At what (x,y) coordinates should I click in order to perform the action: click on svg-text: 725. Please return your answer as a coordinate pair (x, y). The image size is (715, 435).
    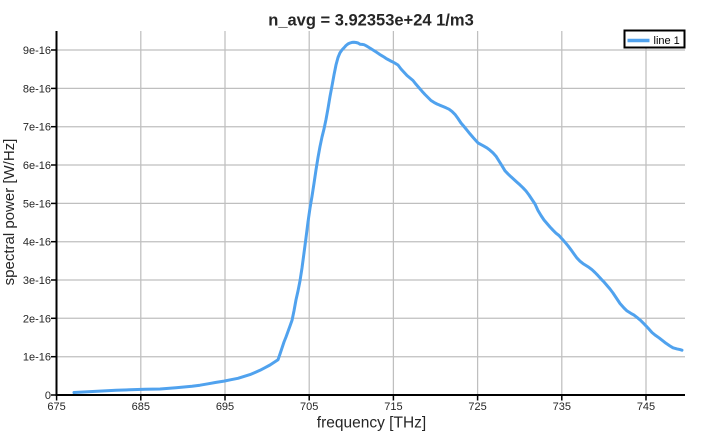
    Looking at the image, I should click on (477, 407).